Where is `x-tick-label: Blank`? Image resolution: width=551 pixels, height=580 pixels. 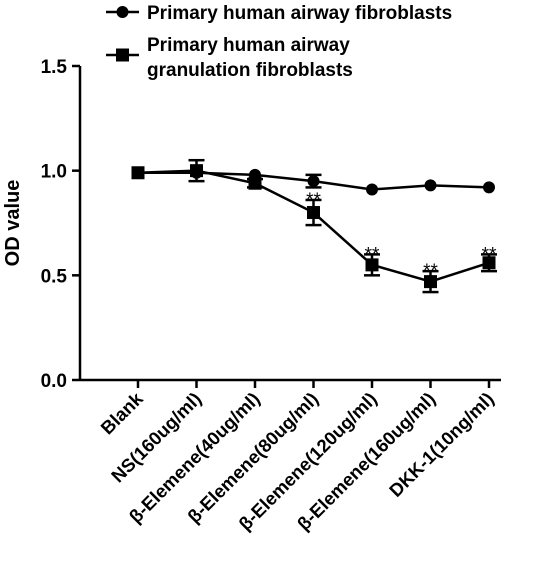 x-tick-label: Blank is located at coordinates (121, 412).